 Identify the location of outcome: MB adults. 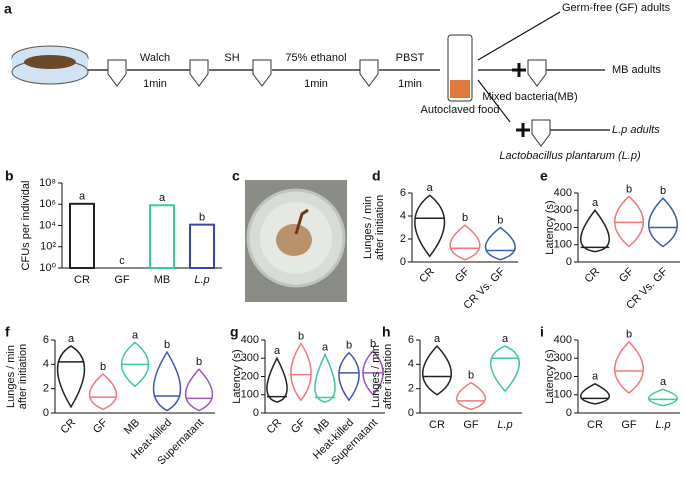
(636, 70).